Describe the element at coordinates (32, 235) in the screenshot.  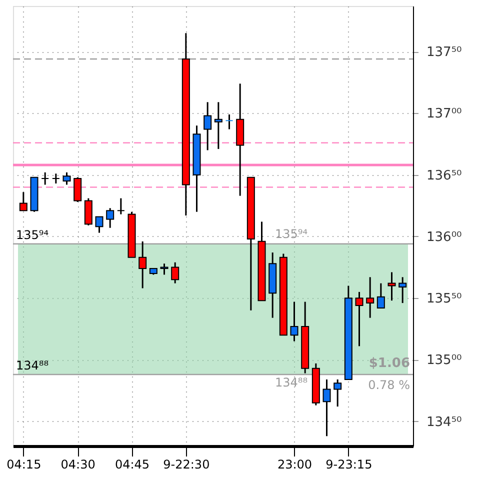
I see `ref-line-label: 135⁹⁴` at that location.